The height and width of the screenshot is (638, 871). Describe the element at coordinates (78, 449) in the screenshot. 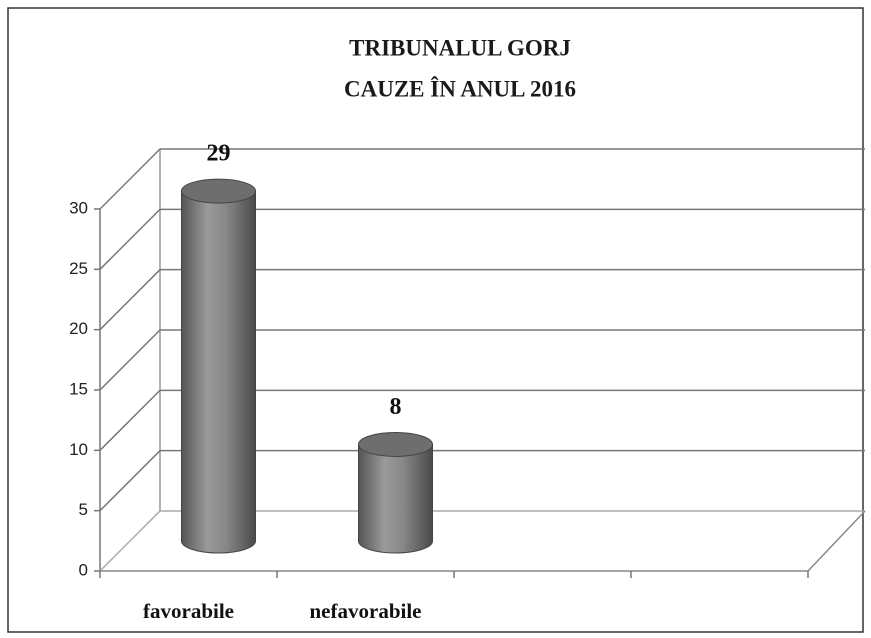

I see `y-tick-label: 10` at that location.